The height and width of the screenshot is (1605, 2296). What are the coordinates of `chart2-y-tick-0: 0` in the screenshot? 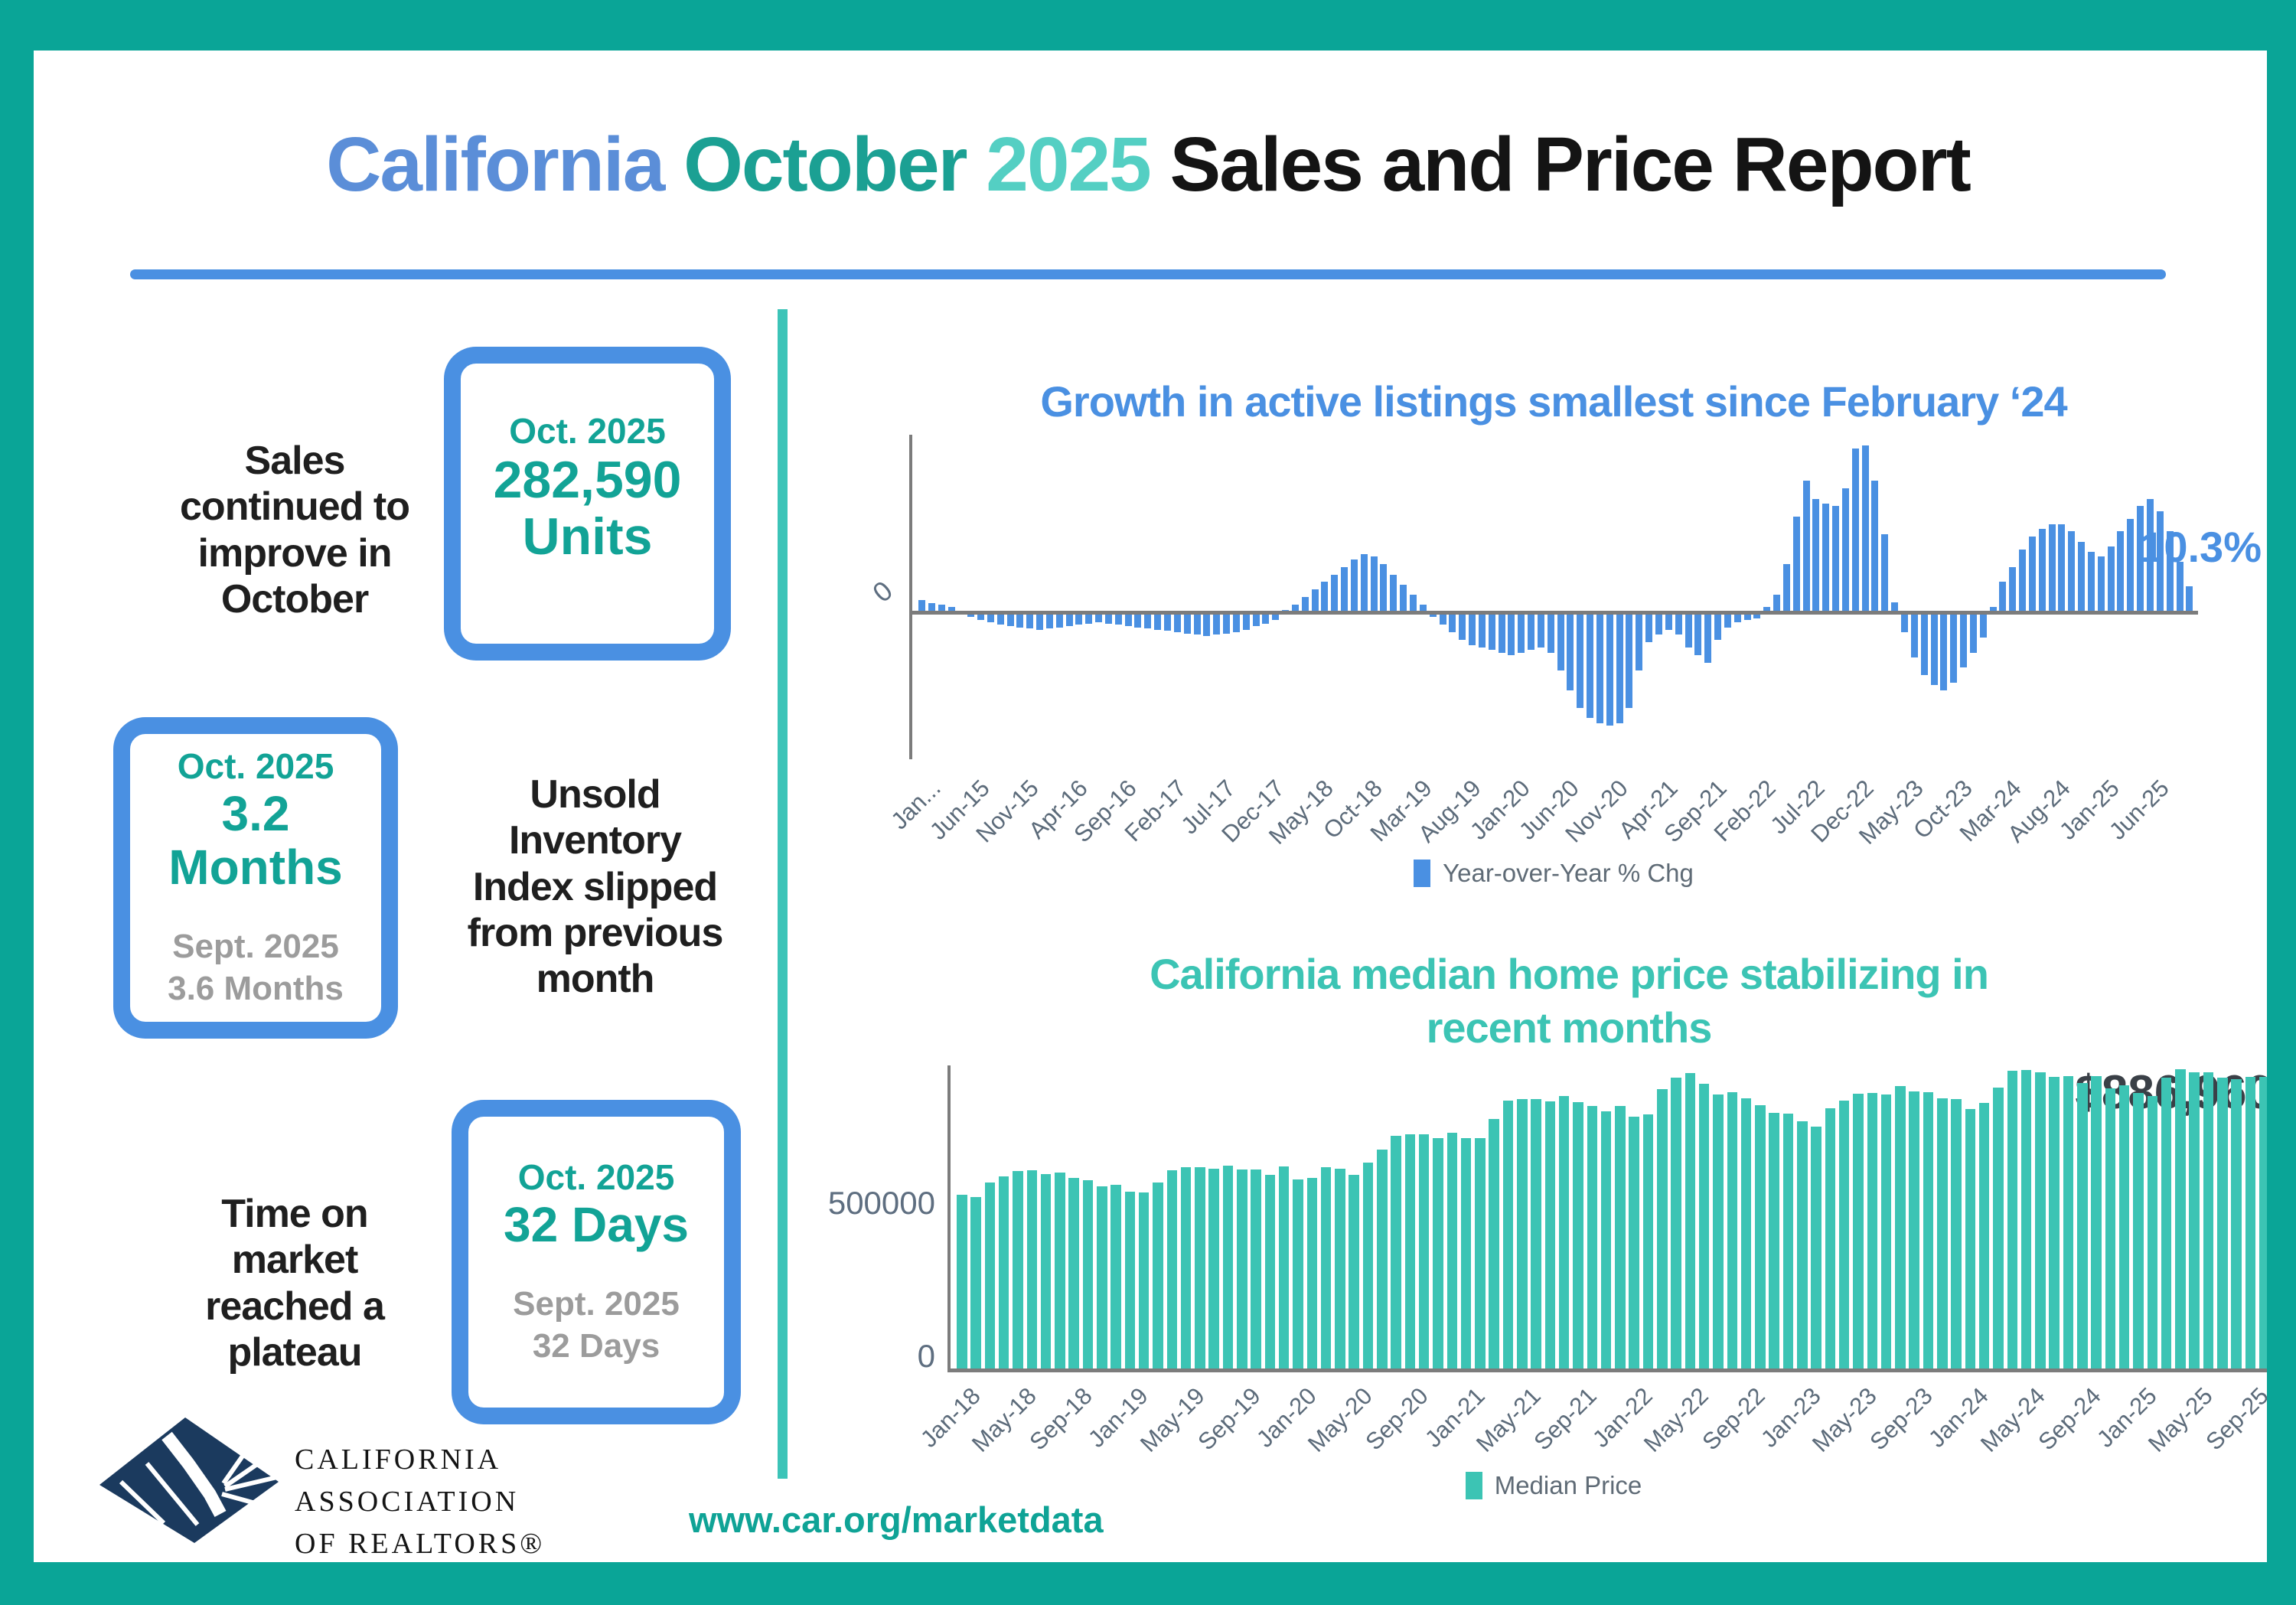 It's located at (926, 1356).